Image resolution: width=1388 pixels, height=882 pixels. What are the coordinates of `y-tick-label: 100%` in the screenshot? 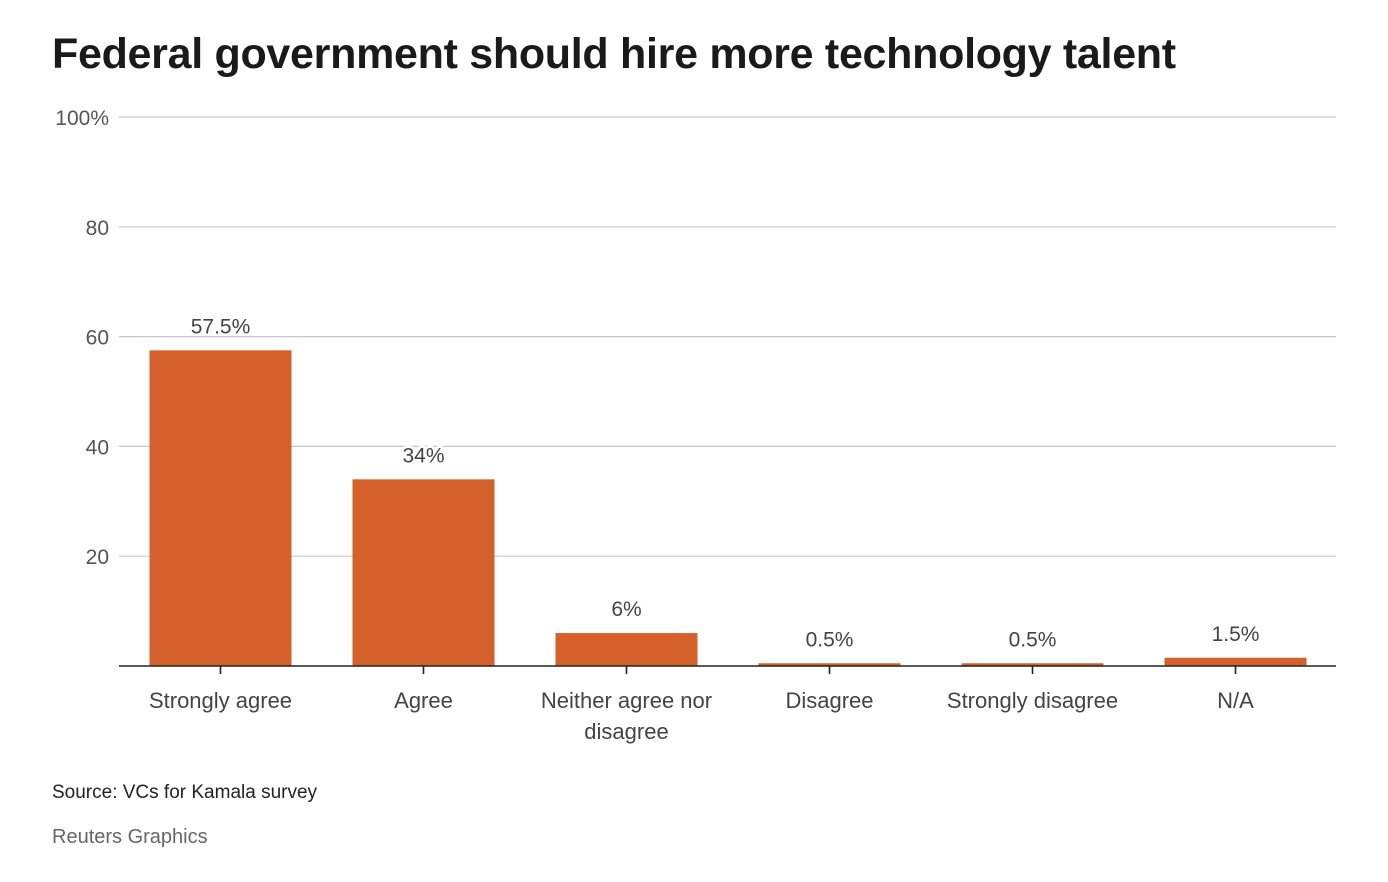 It's located at (82, 118).